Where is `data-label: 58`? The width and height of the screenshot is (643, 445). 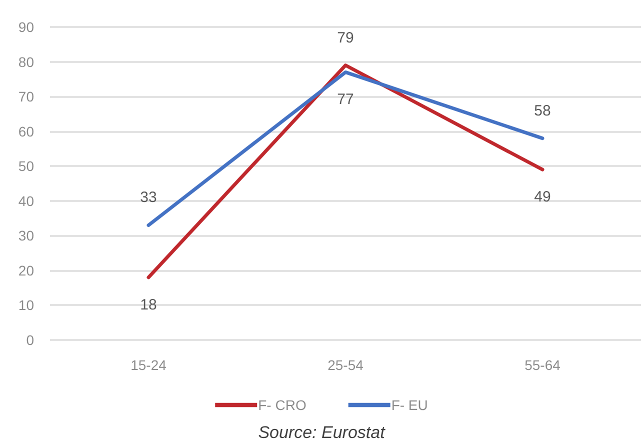 data-label: 58 is located at coordinates (542, 111).